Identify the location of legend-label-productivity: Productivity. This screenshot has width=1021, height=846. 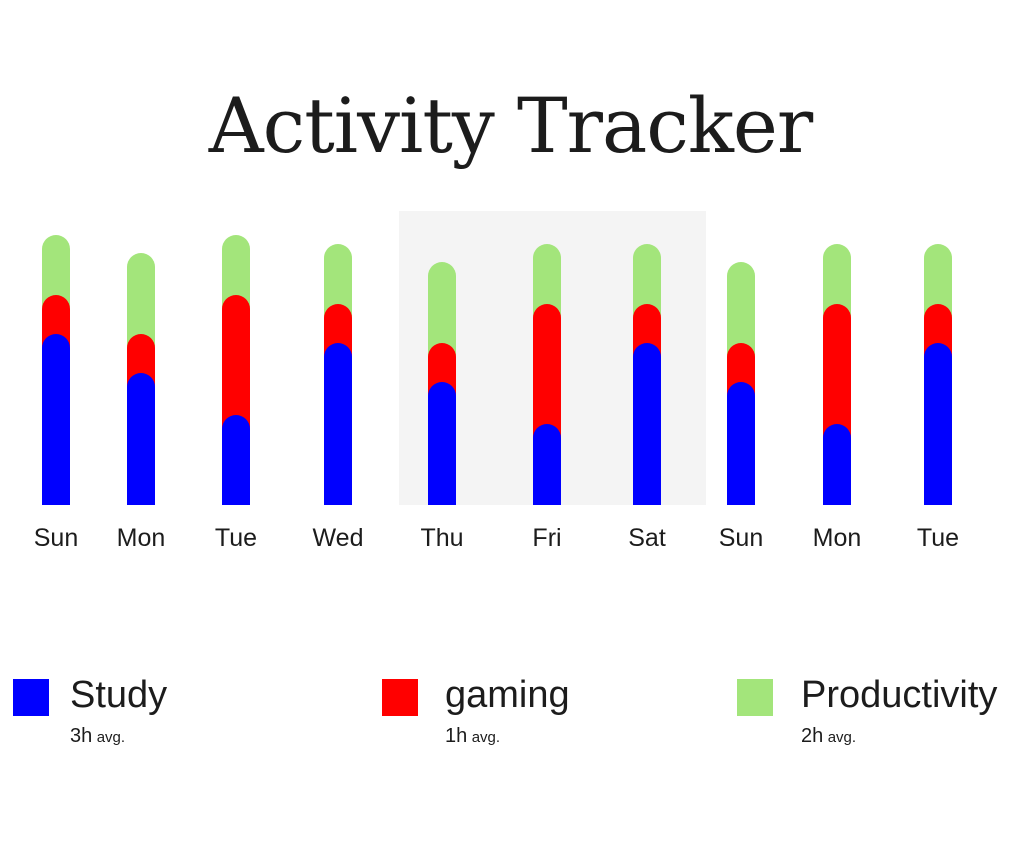
(899, 695).